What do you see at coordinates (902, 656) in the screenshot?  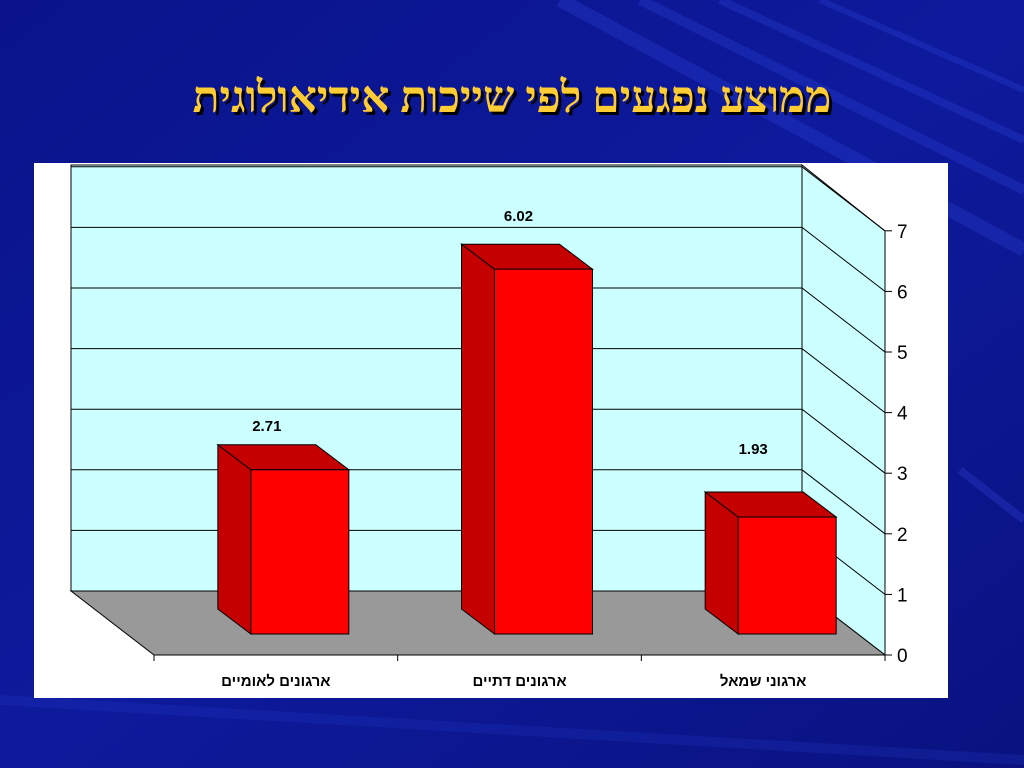 I see `y-tick-label-0: 0` at bounding box center [902, 656].